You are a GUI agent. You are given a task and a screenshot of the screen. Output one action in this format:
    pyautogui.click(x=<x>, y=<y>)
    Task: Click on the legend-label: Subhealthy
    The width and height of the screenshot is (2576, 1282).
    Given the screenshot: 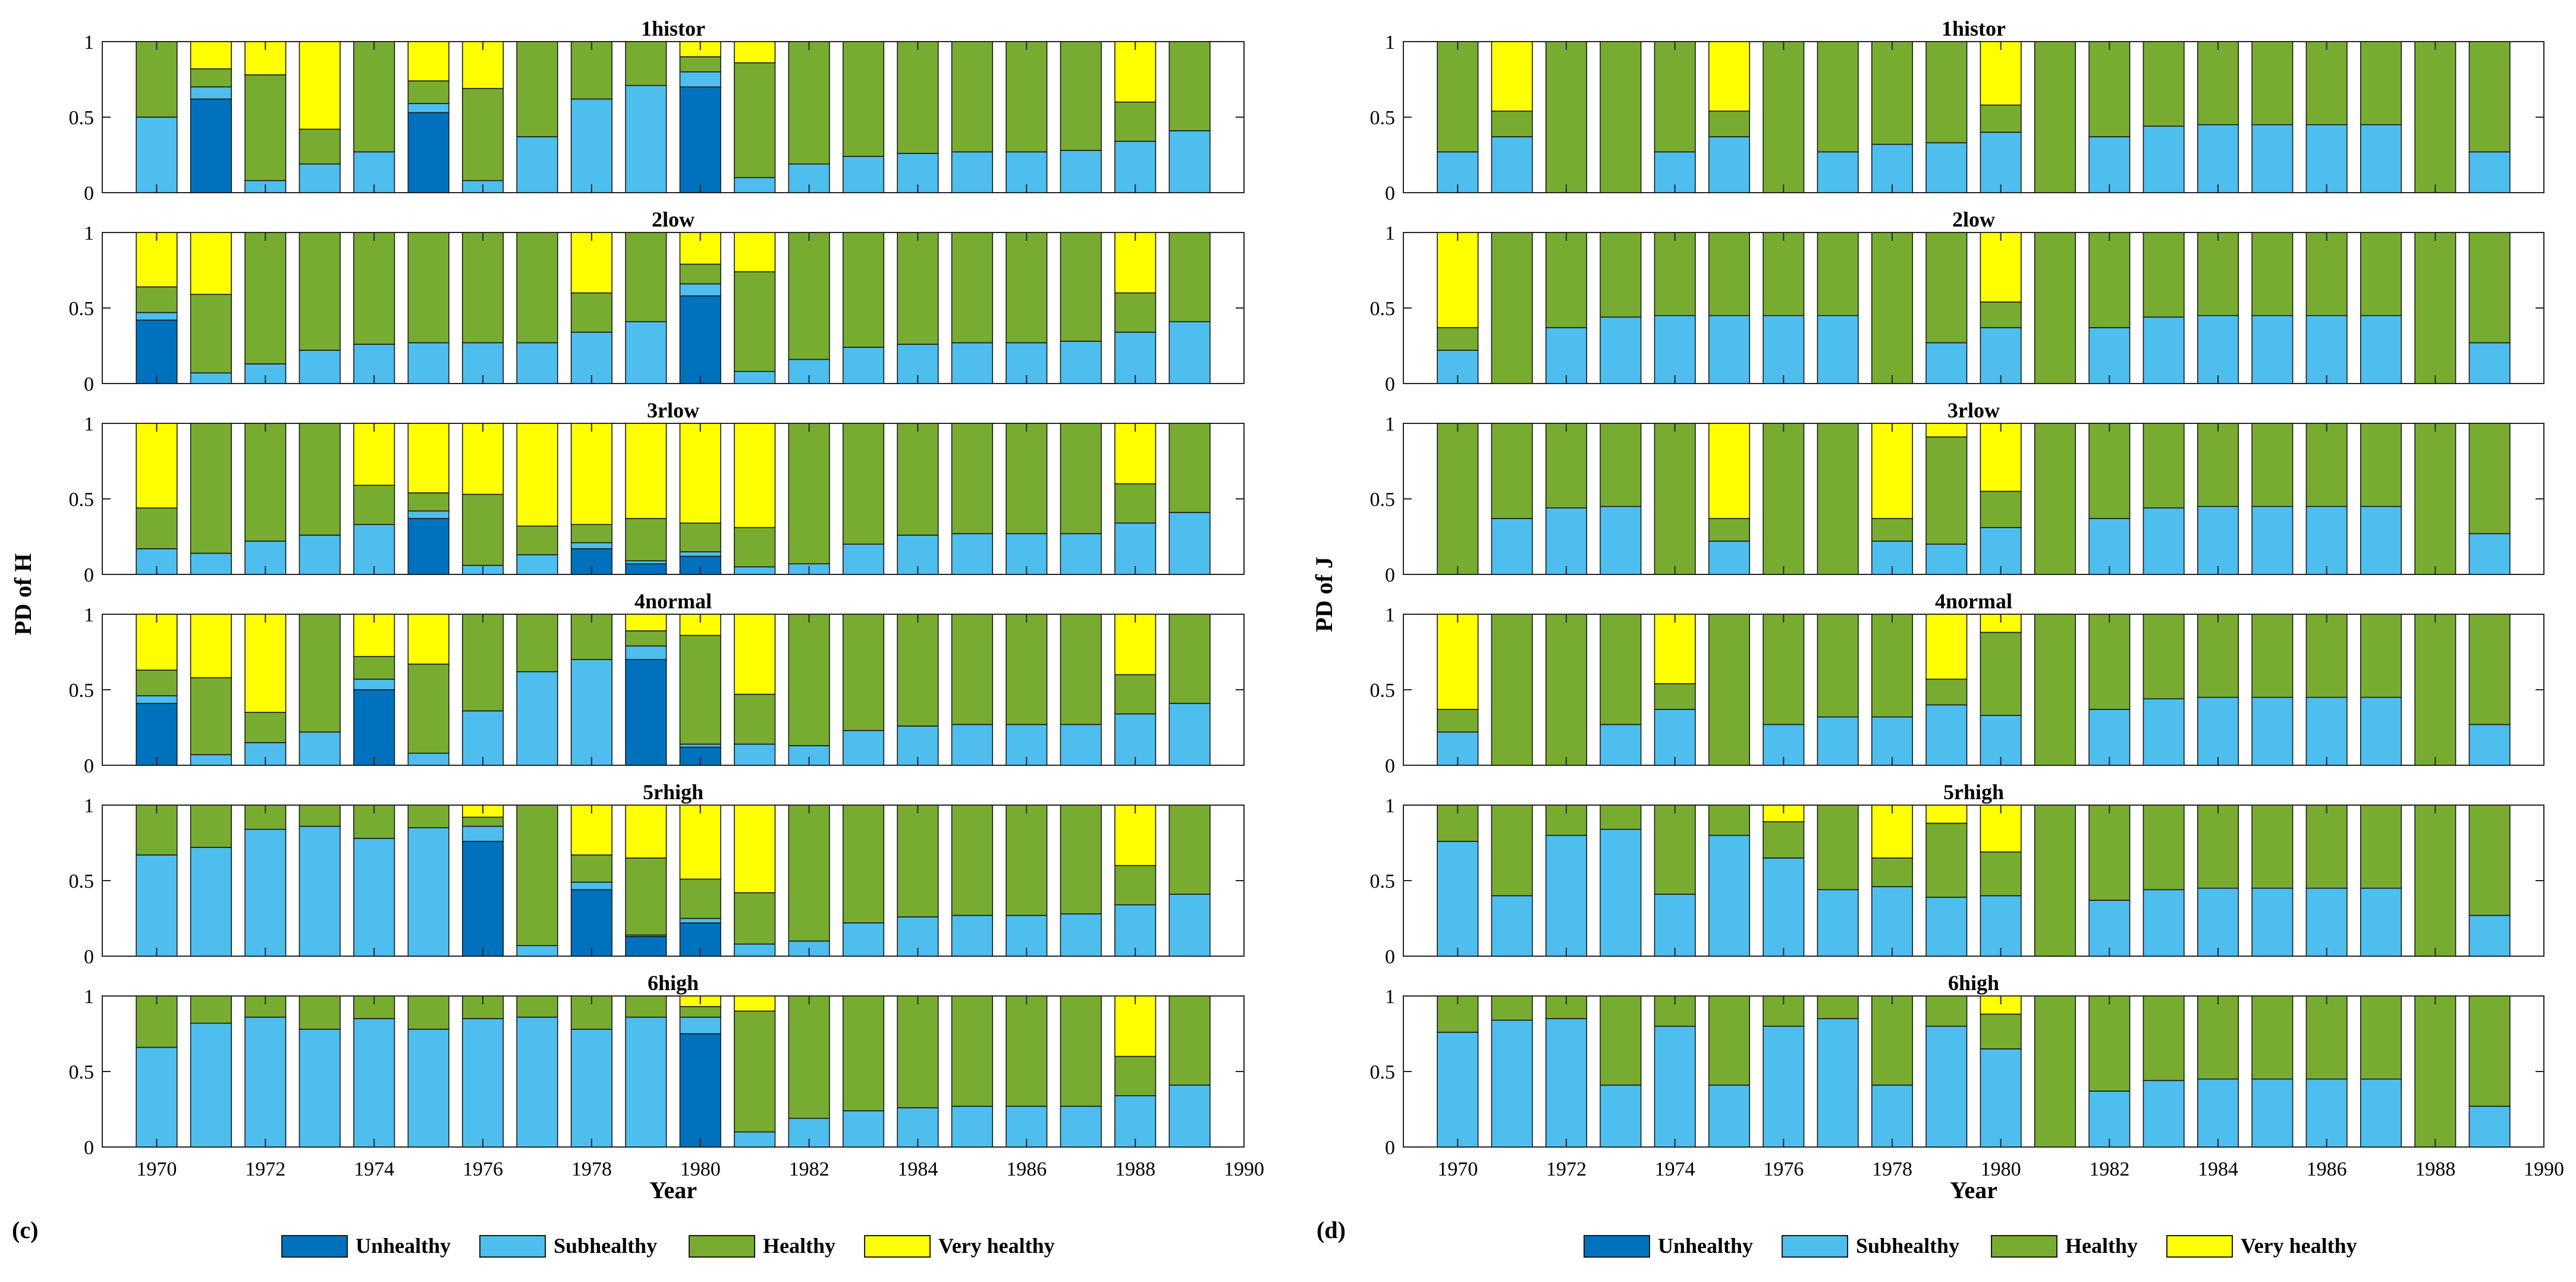 What is the action you would take?
    pyautogui.click(x=605, y=1246)
    